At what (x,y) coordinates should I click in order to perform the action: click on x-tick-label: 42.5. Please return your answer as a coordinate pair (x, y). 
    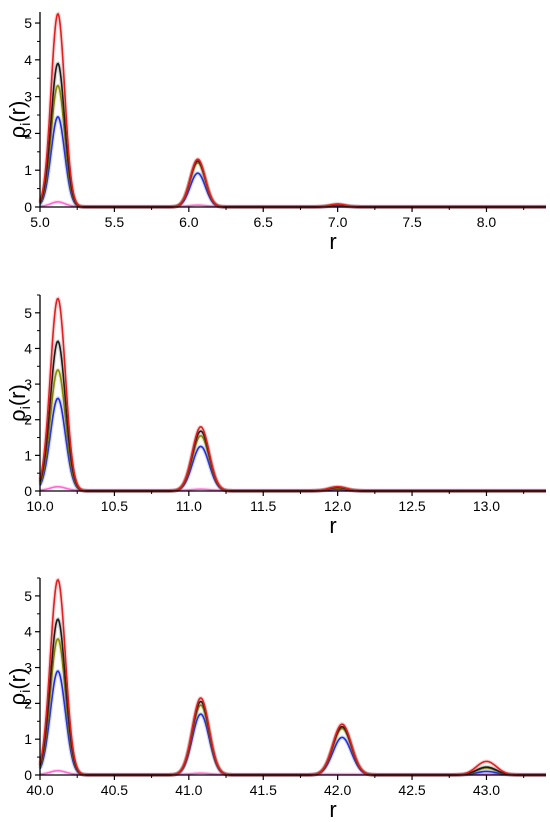
    Looking at the image, I should click on (411, 790).